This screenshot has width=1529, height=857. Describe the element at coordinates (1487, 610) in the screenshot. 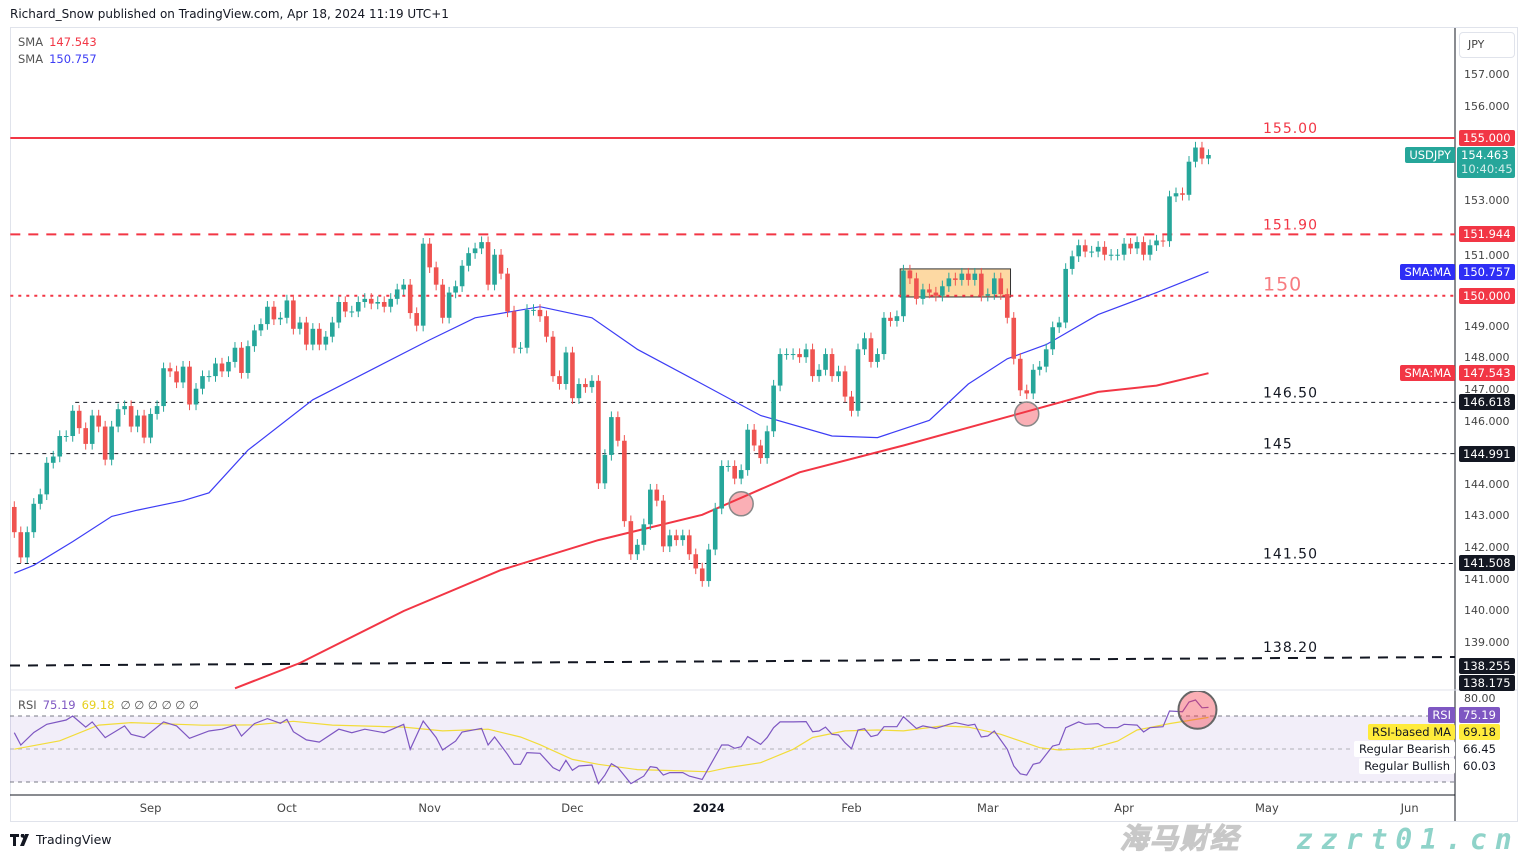

I see `price-tick: 140.000` at that location.